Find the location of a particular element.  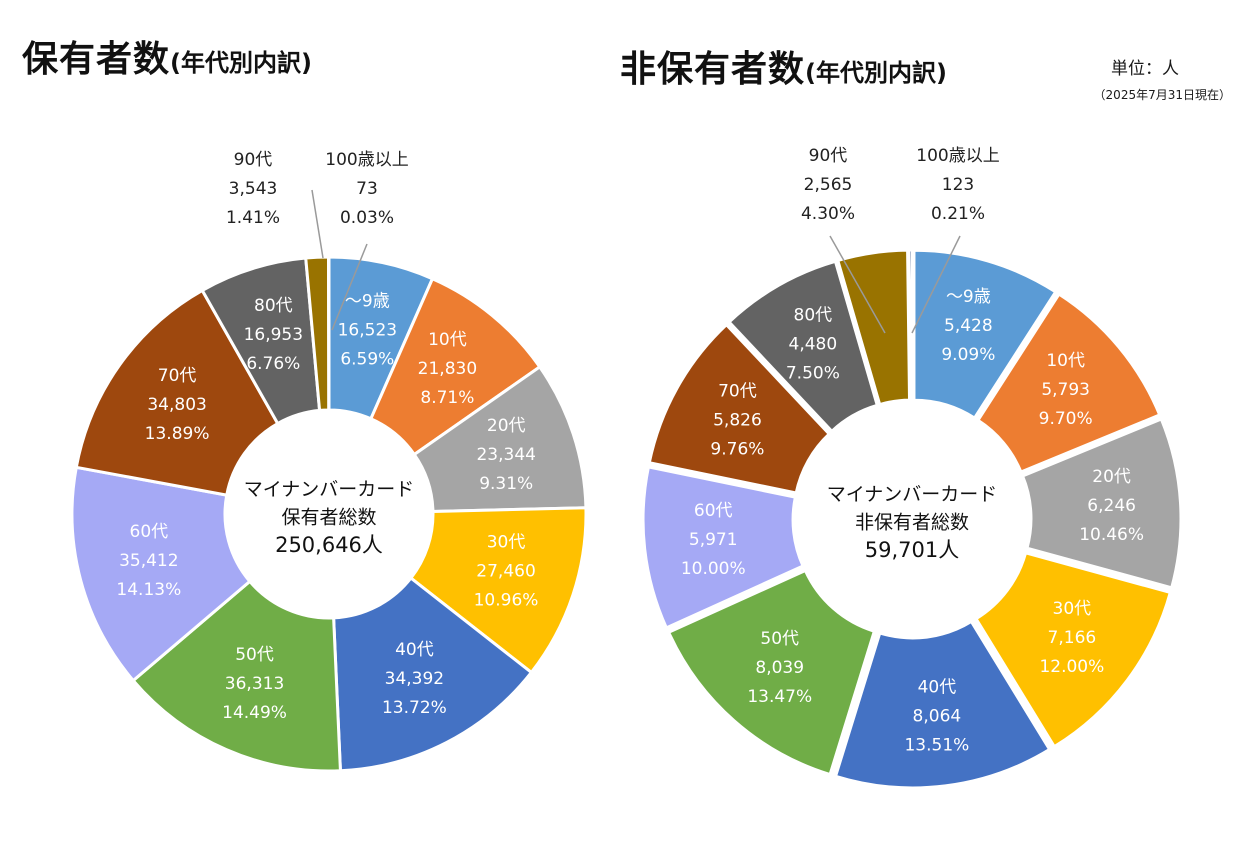

value-label-2: 6,246 is located at coordinates (1111, 506).